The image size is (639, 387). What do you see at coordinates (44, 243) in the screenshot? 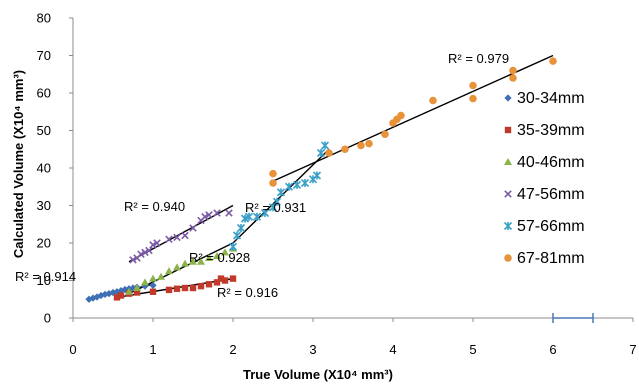
I see `y-tick-label: 20` at bounding box center [44, 243].